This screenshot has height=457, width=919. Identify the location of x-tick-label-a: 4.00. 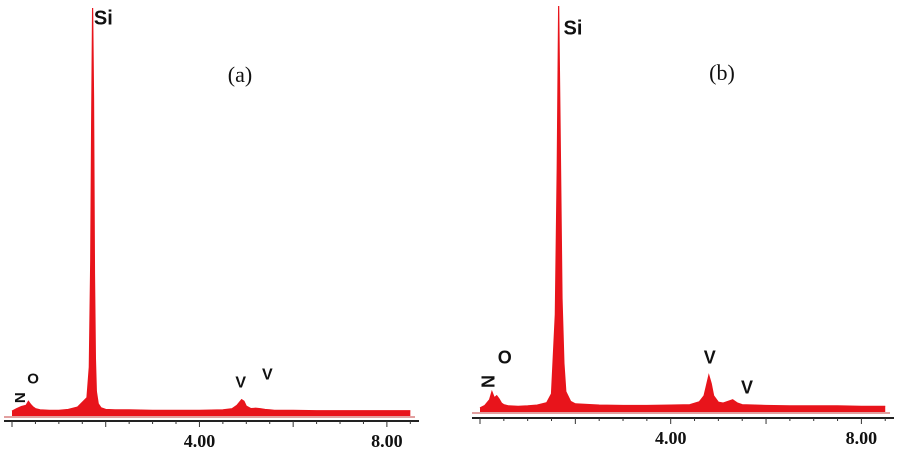
(200, 441).